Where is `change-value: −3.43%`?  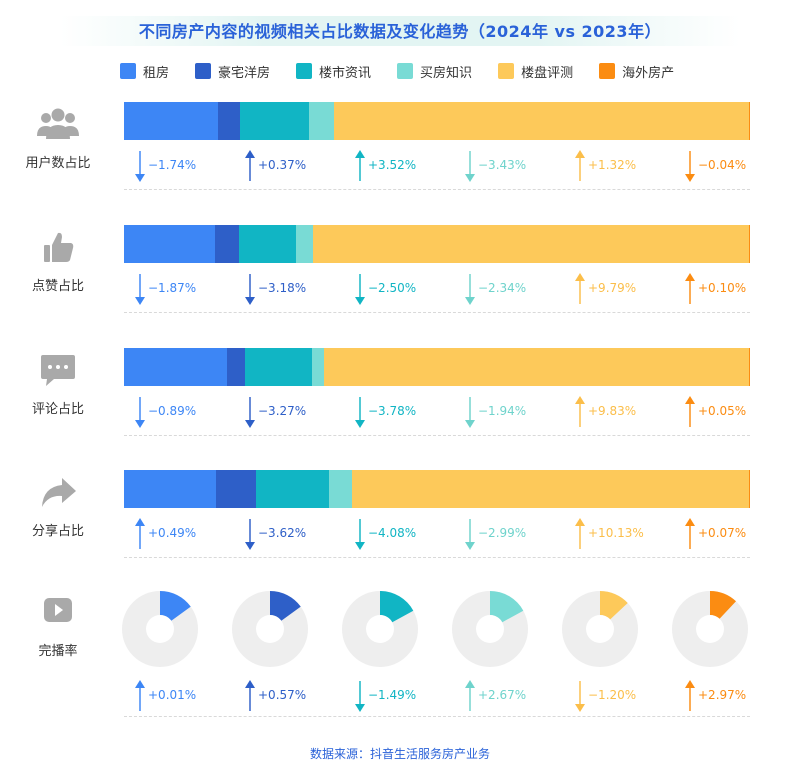 change-value: −3.43% is located at coordinates (502, 165).